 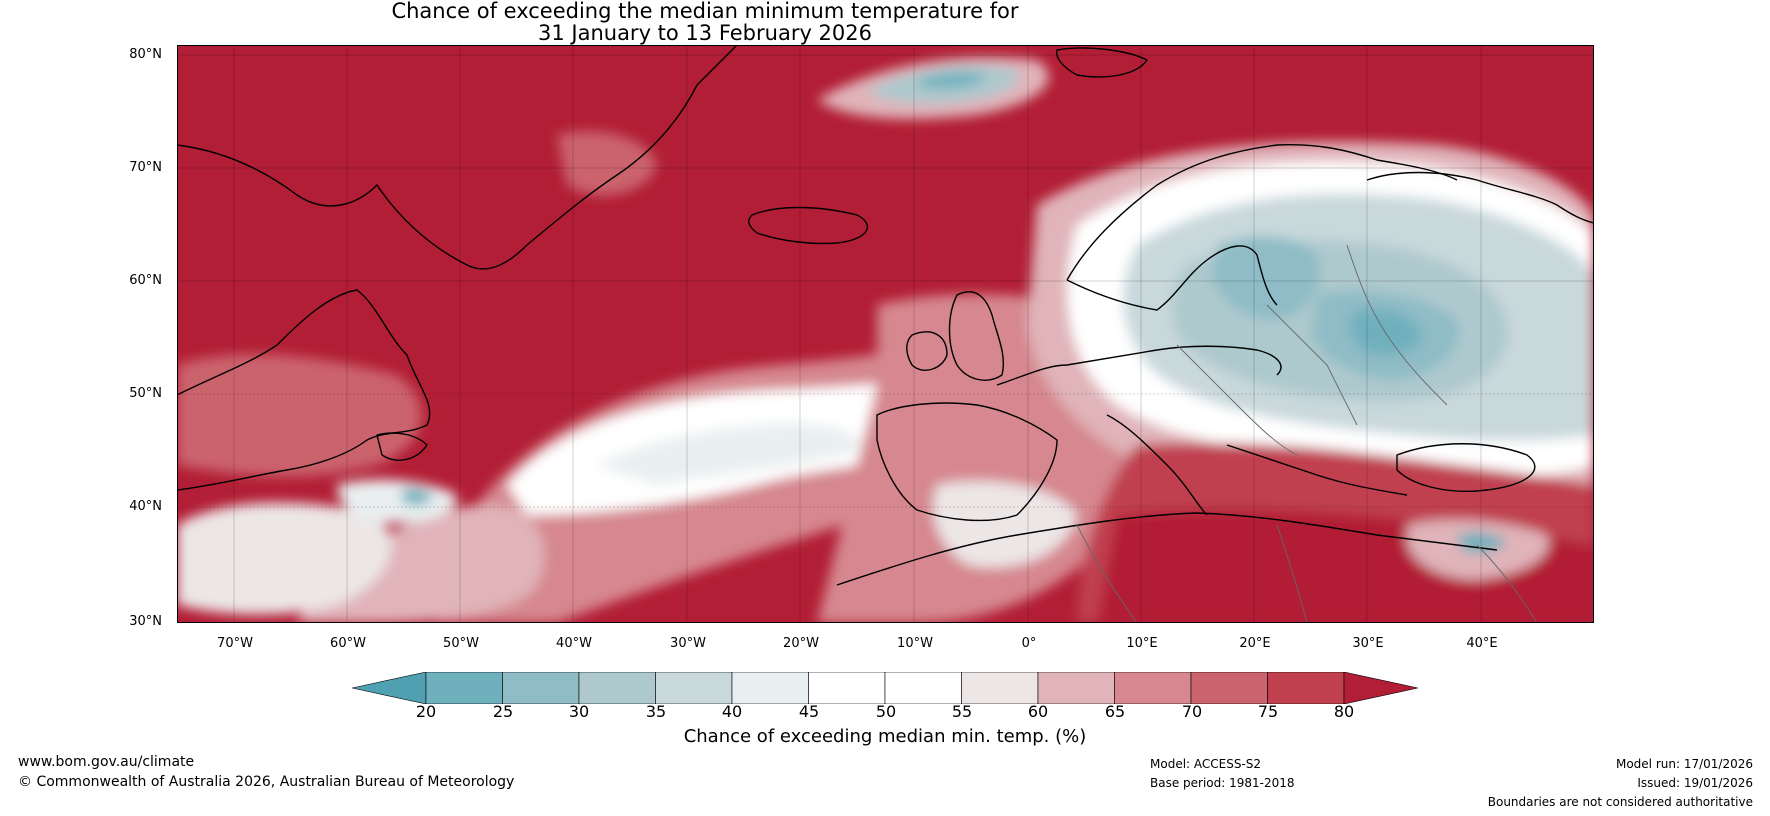 What do you see at coordinates (145, 167) in the screenshot?
I see `lat-label-70n: 70°N` at bounding box center [145, 167].